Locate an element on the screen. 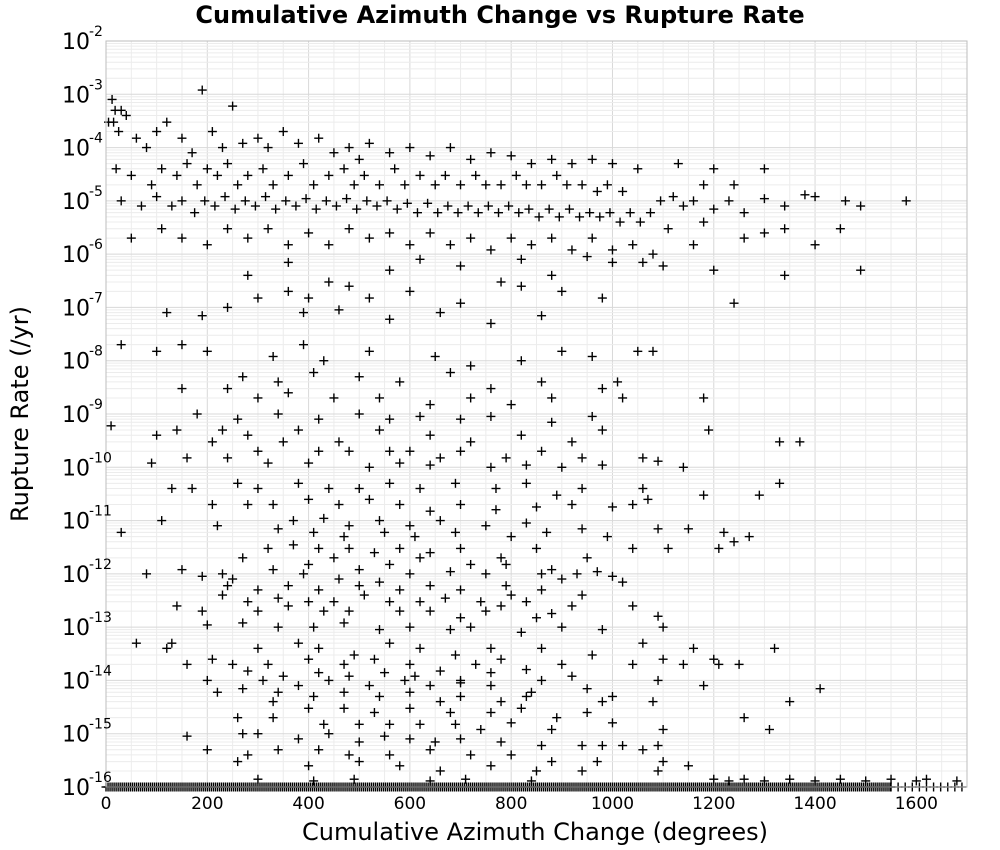 The image size is (1000, 850). x-tick-label: 1400 is located at coordinates (814, 804).